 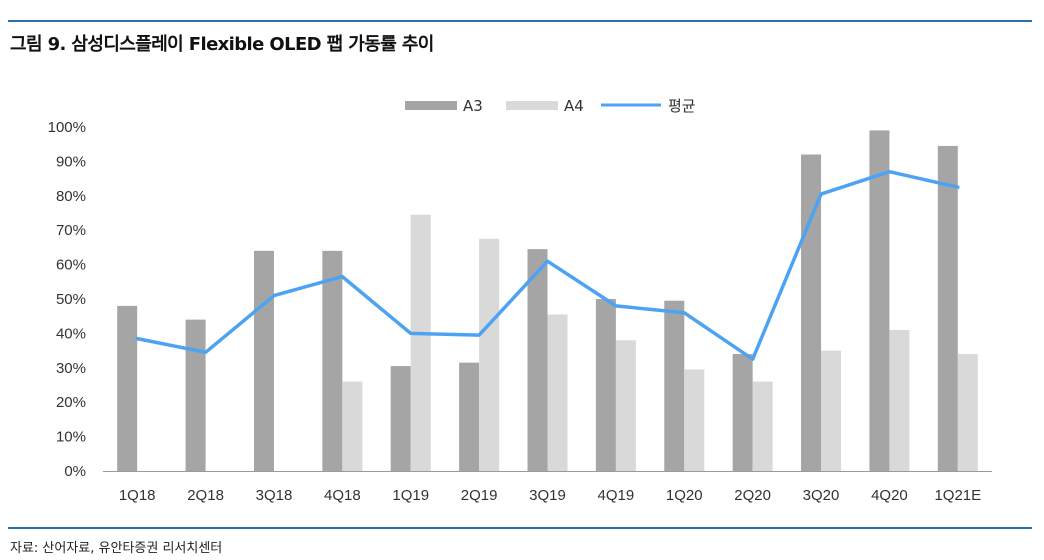 What do you see at coordinates (574, 106) in the screenshot?
I see `legend-label-1: A4` at bounding box center [574, 106].